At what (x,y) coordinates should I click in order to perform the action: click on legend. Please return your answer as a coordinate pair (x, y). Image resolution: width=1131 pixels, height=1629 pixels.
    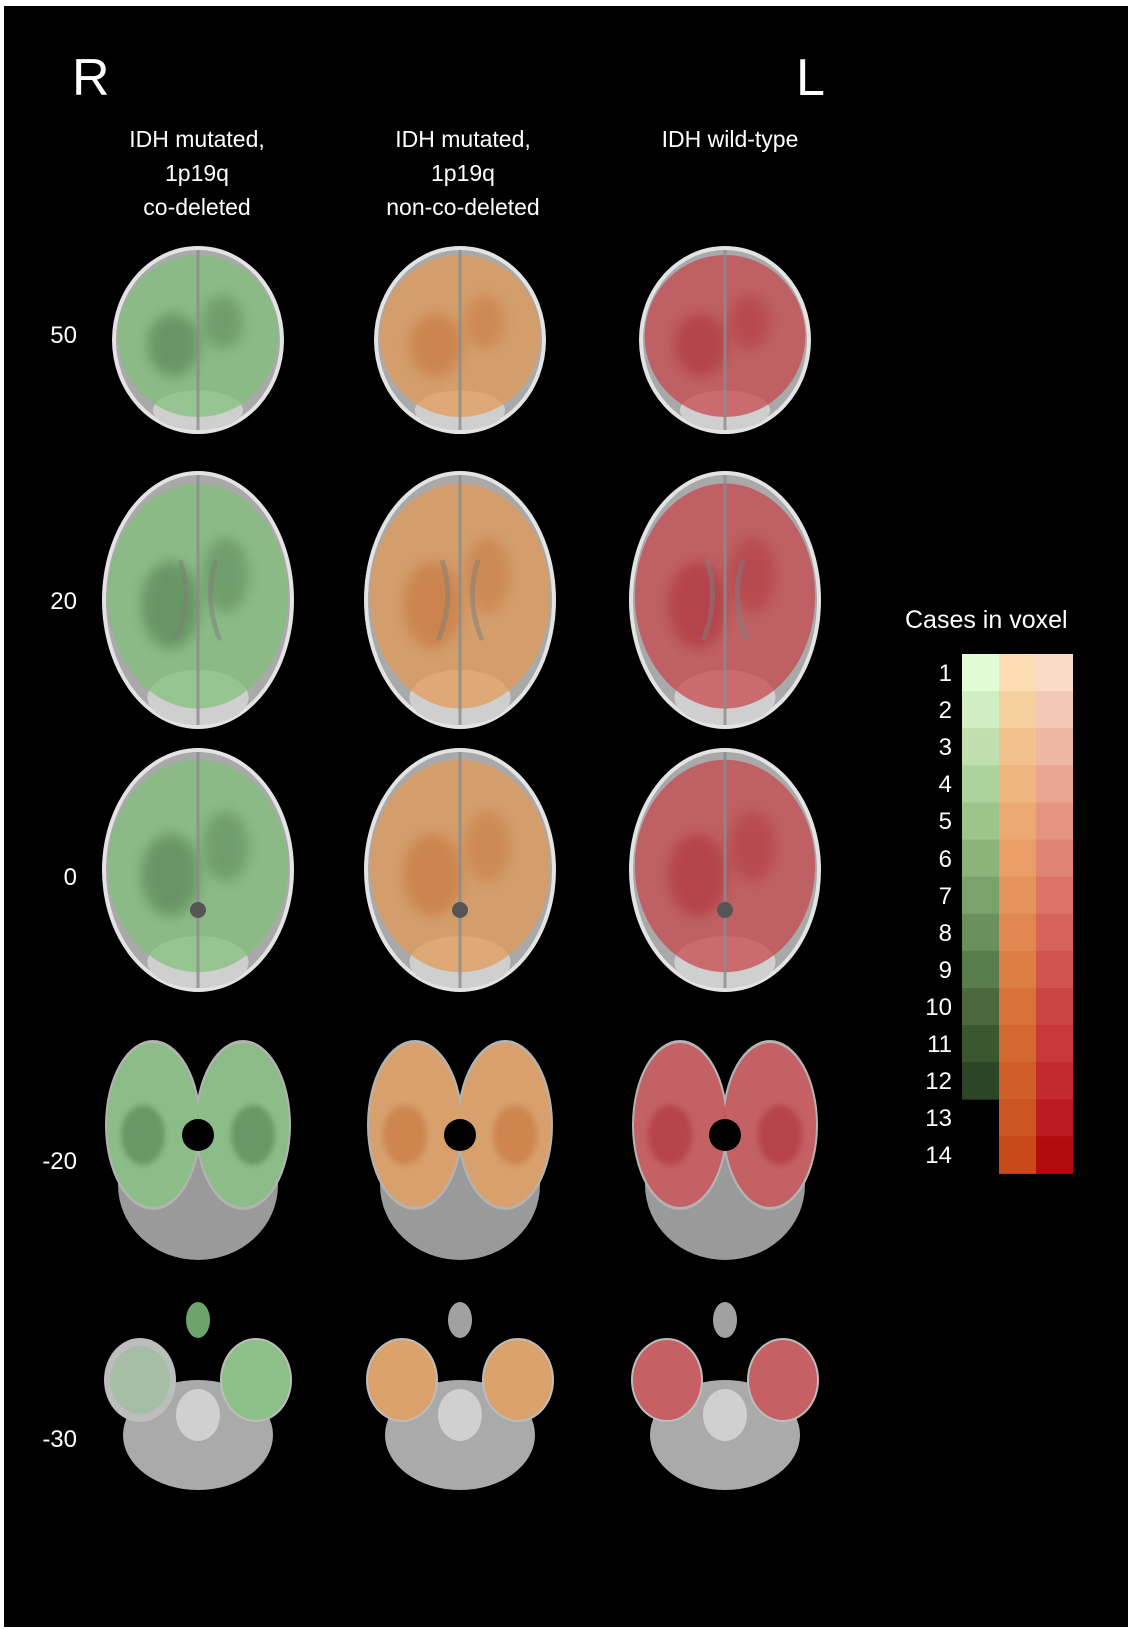
    Looking at the image, I should click on (1017, 914).